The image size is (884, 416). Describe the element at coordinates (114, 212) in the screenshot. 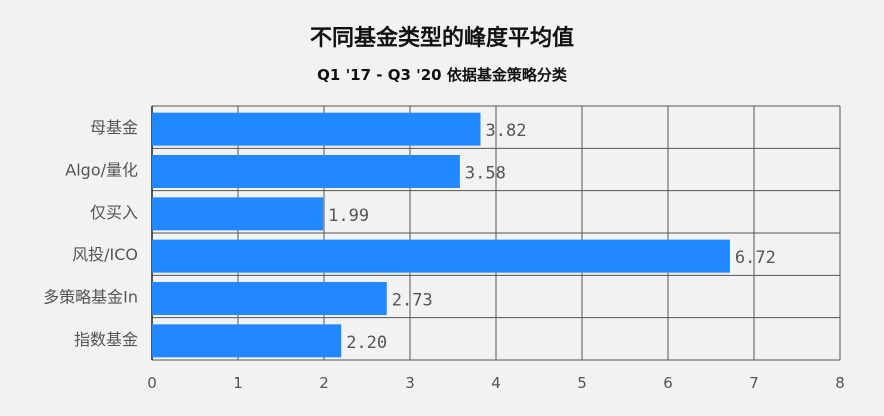

I see `category-label: 仅买入` at that location.